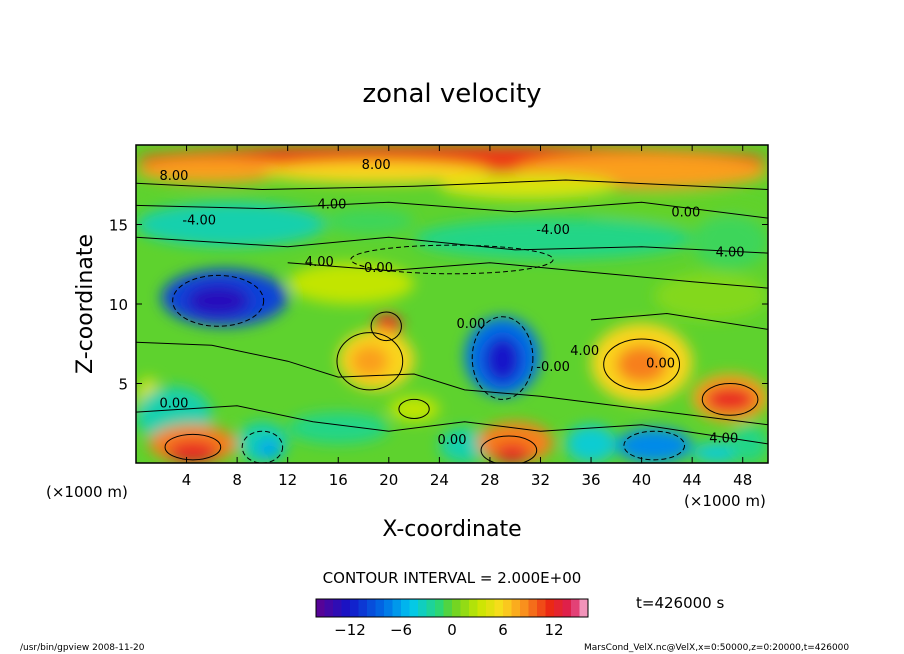  I want to click on x-tick-label: 32, so click(540, 480).